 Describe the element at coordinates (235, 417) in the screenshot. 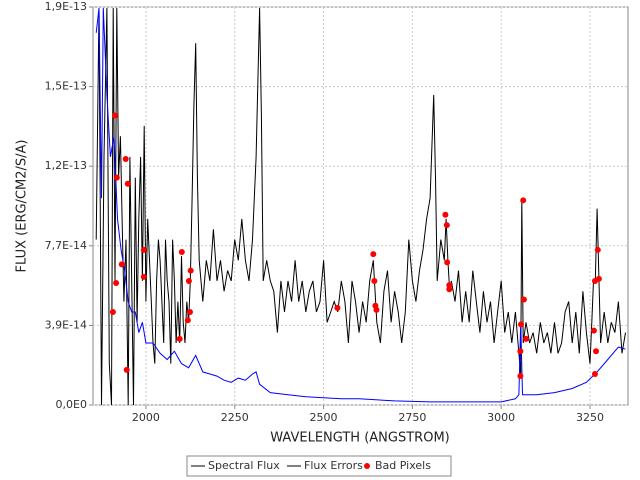

I see `x-tick-label: 2250` at that location.